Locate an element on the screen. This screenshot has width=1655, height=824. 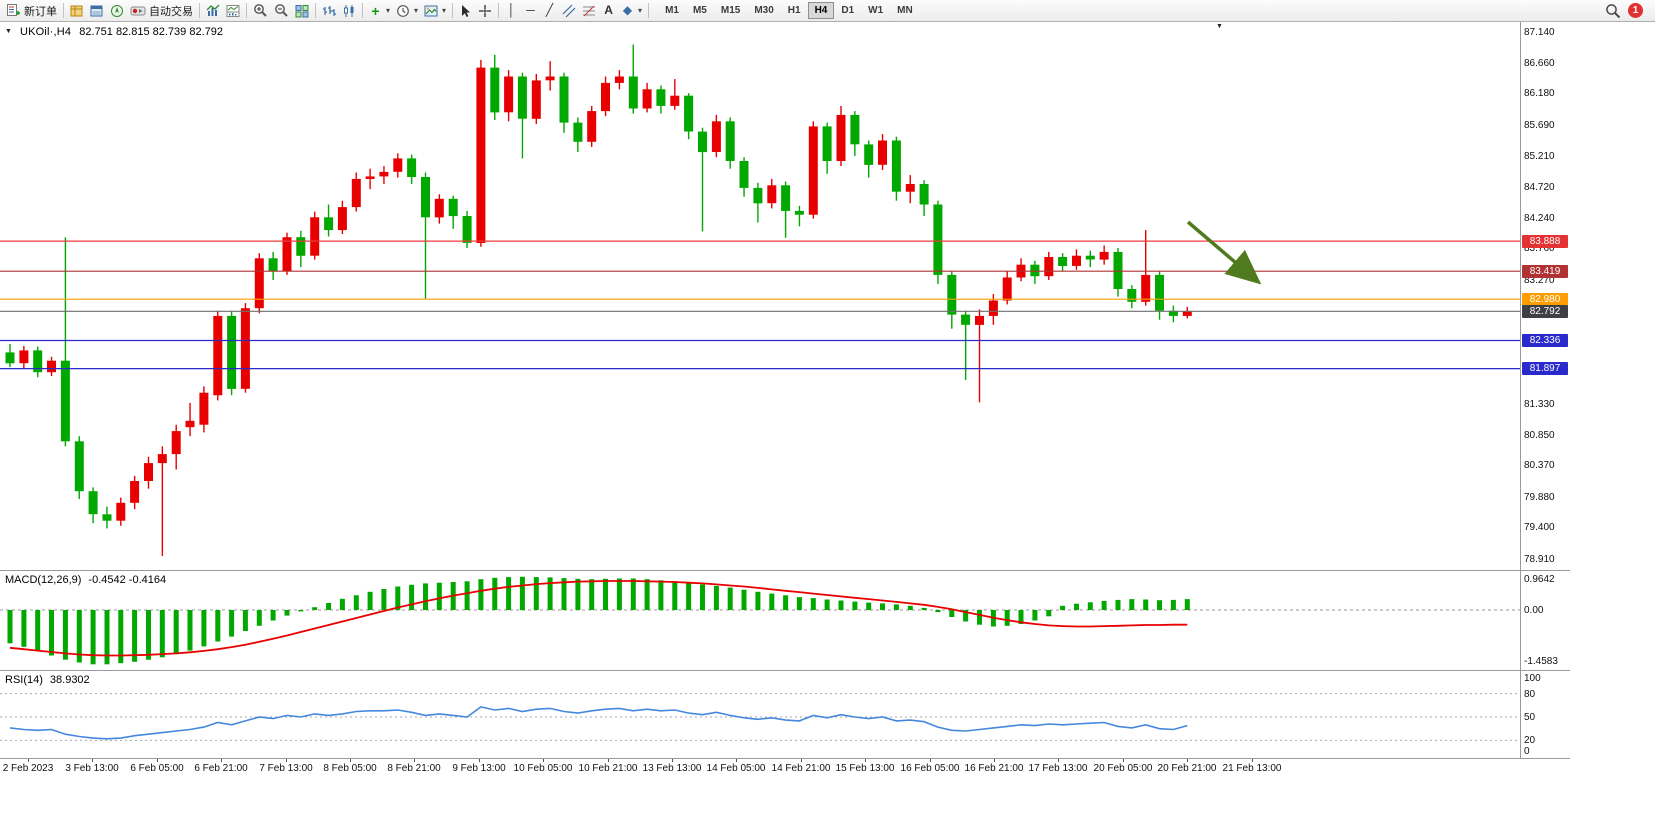
data-window-icon is located at coordinates (96, 10).